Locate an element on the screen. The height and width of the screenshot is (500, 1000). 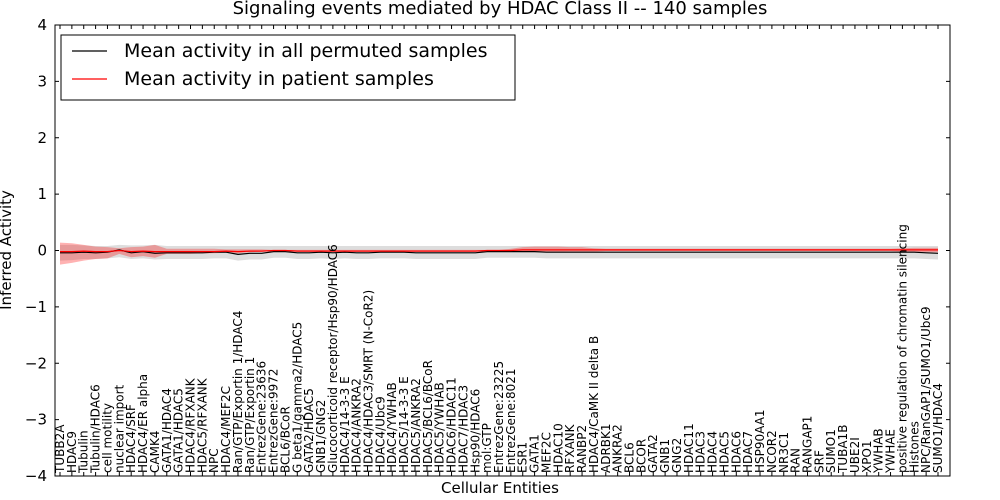
x-category-label: SUMO1 is located at coordinates (831, 451).